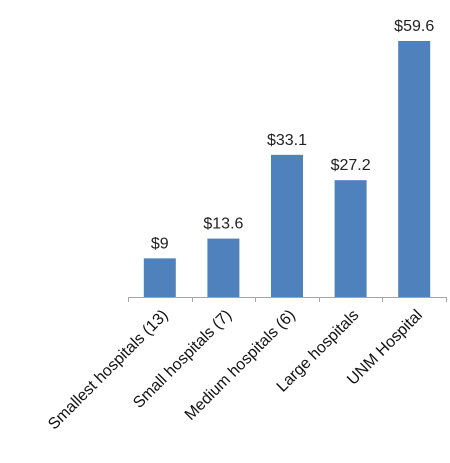 The width and height of the screenshot is (450, 463). Describe the element at coordinates (240, 365) in the screenshot. I see `x-tick-label: Medium hospitals (6)` at that location.